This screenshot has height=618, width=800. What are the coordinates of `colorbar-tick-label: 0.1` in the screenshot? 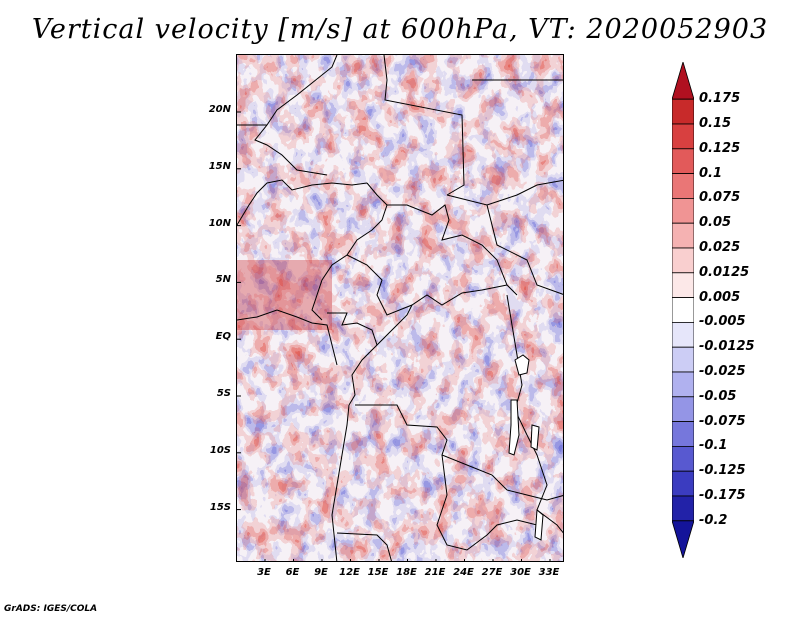 It's located at (711, 173).